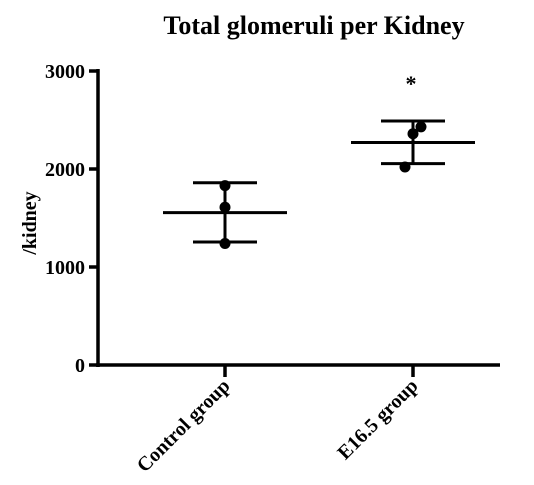 This screenshot has width=534, height=485. What do you see at coordinates (65, 170) in the screenshot?
I see `y-tick-label: 2000` at bounding box center [65, 170].